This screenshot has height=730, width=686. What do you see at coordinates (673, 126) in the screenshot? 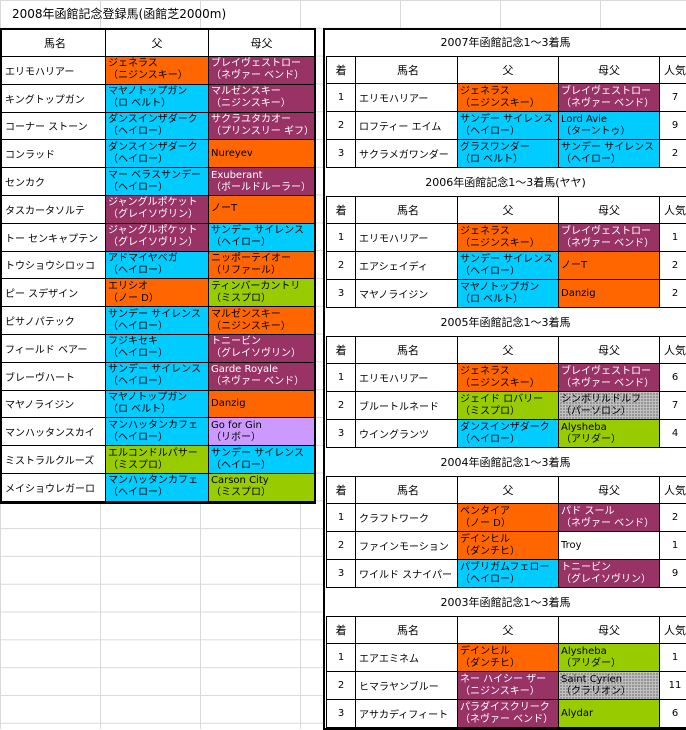
I see `popularity: 9` at bounding box center [673, 126].